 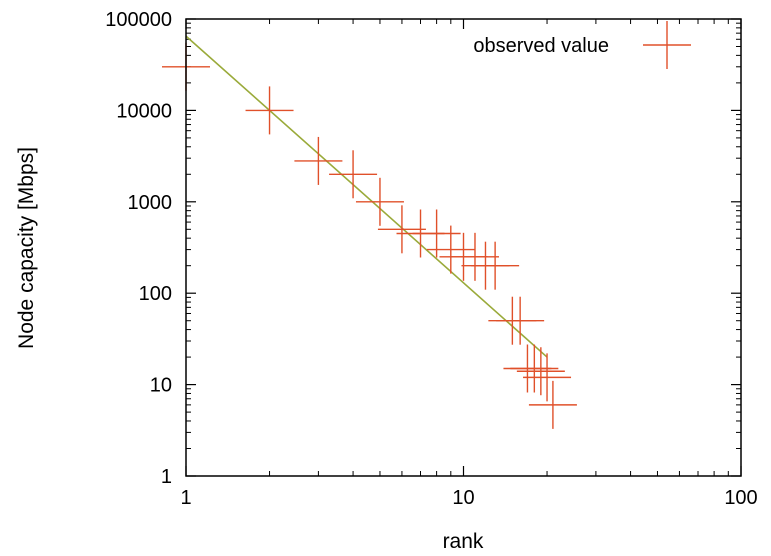 I want to click on x-tick-label: 10, so click(x=463, y=498).